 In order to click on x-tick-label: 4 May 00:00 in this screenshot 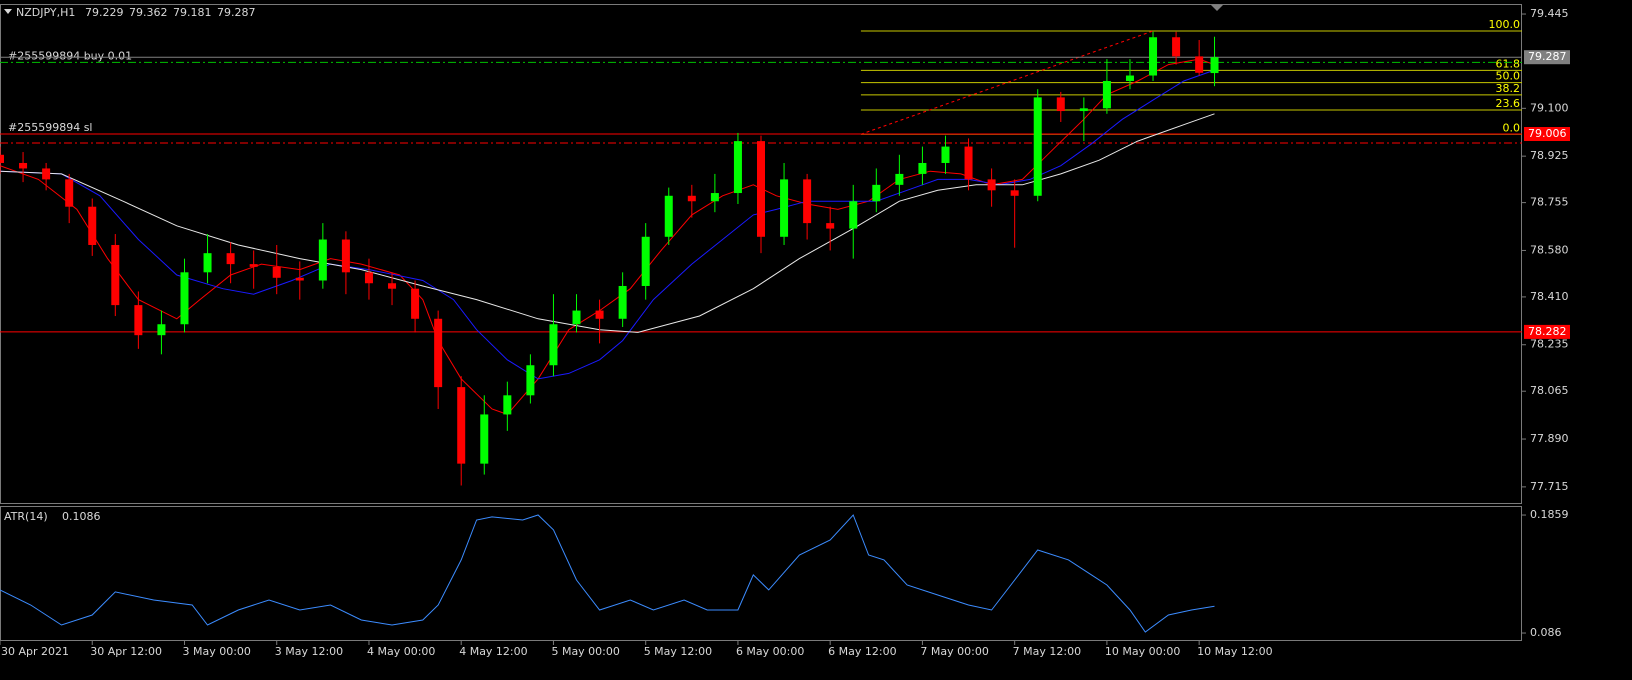, I will do `click(401, 651)`.